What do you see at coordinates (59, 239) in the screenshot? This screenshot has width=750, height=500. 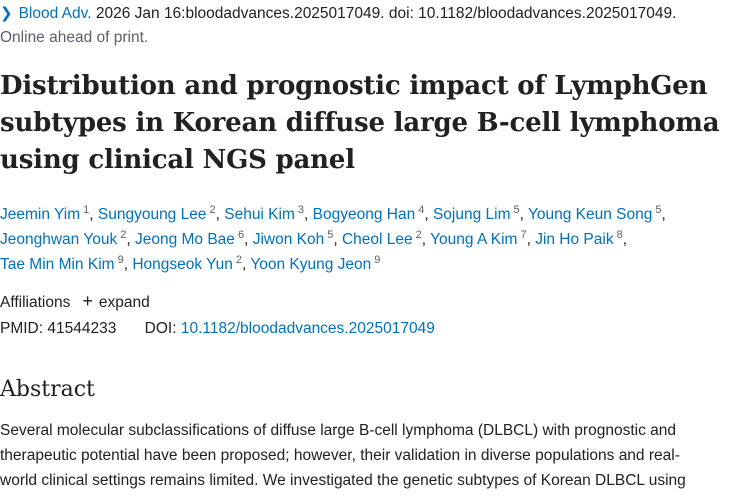 I see `author-link: Jeonghwan Youk` at bounding box center [59, 239].